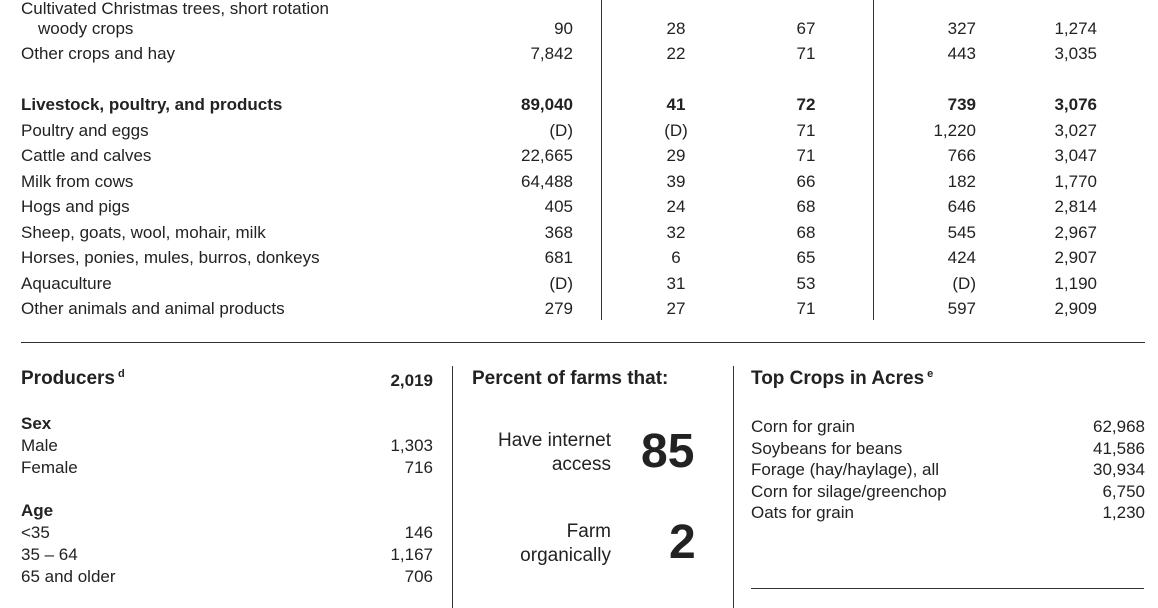 The image size is (1158, 608). I want to click on row-value-col3: 53, so click(806, 283).